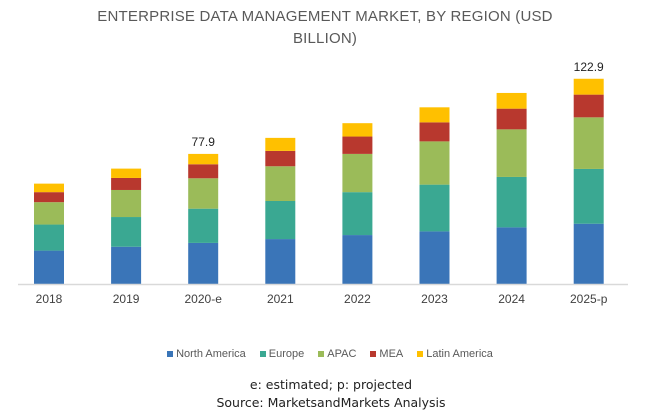 The height and width of the screenshot is (415, 650). Describe the element at coordinates (126, 173) in the screenshot. I see `bar-latin-america-2019` at that location.